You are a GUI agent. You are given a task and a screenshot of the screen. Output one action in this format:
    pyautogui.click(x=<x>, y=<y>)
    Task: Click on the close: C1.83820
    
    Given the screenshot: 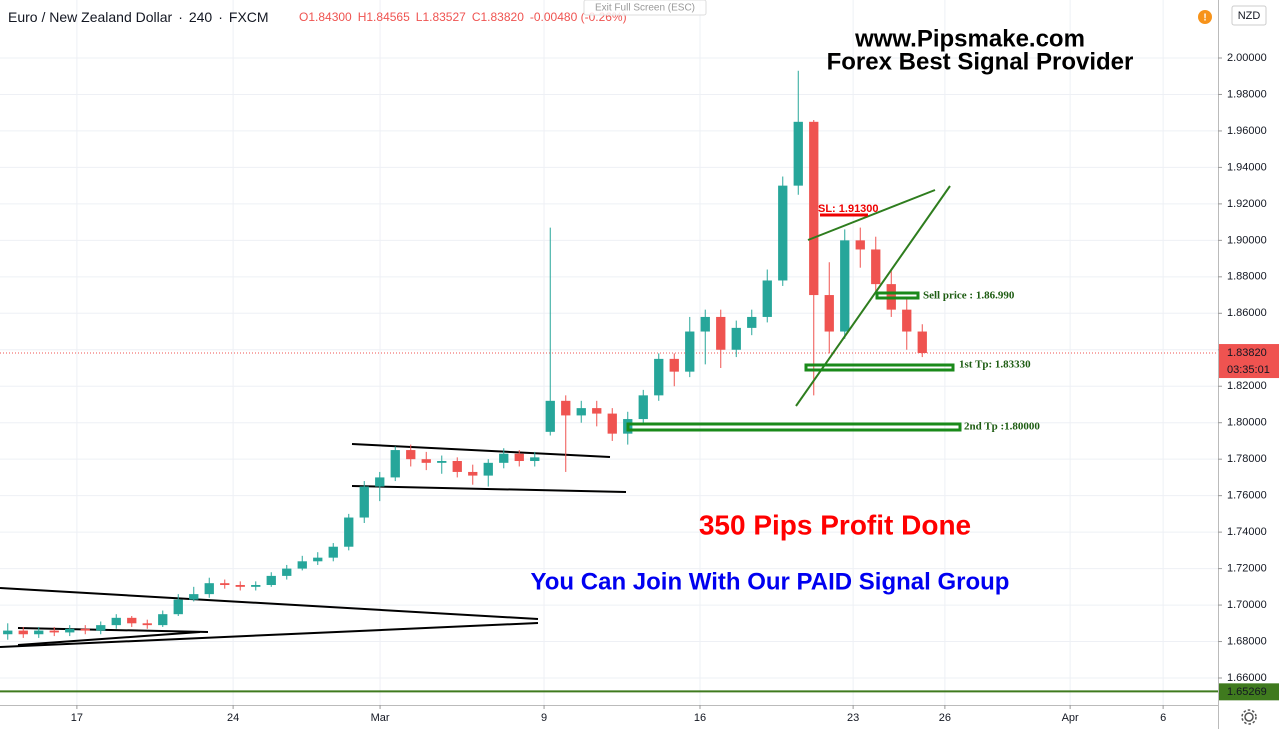 What is the action you would take?
    pyautogui.click(x=498, y=17)
    